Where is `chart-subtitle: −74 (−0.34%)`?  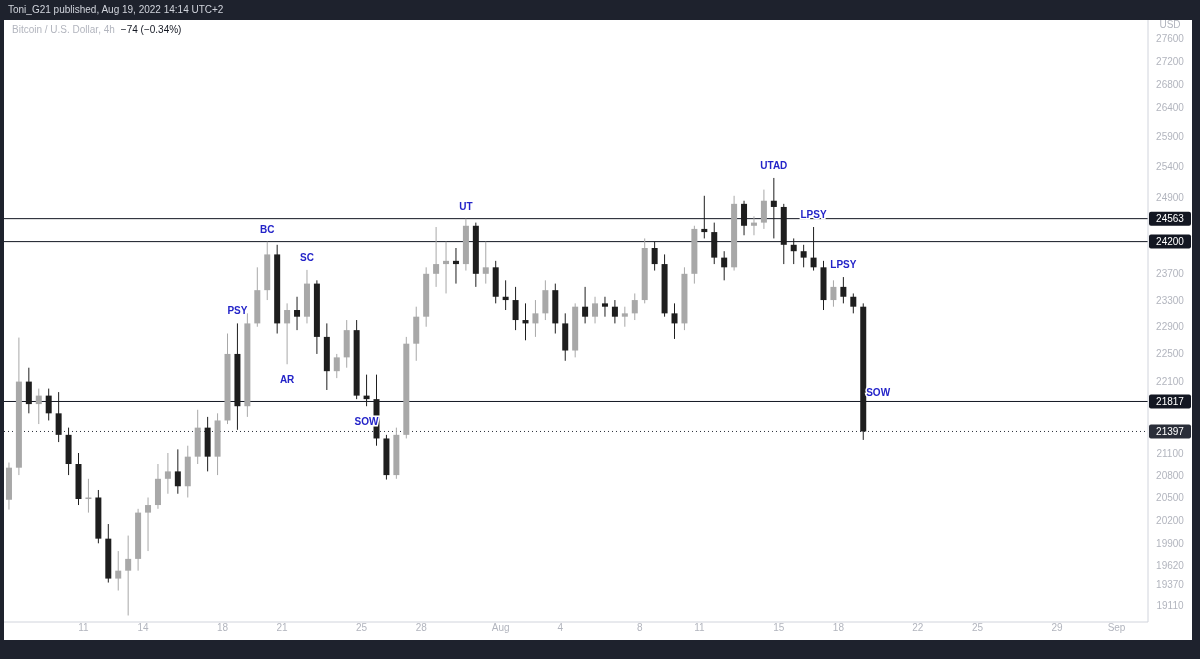
chart-subtitle: −74 (−0.34%) is located at coordinates (151, 29).